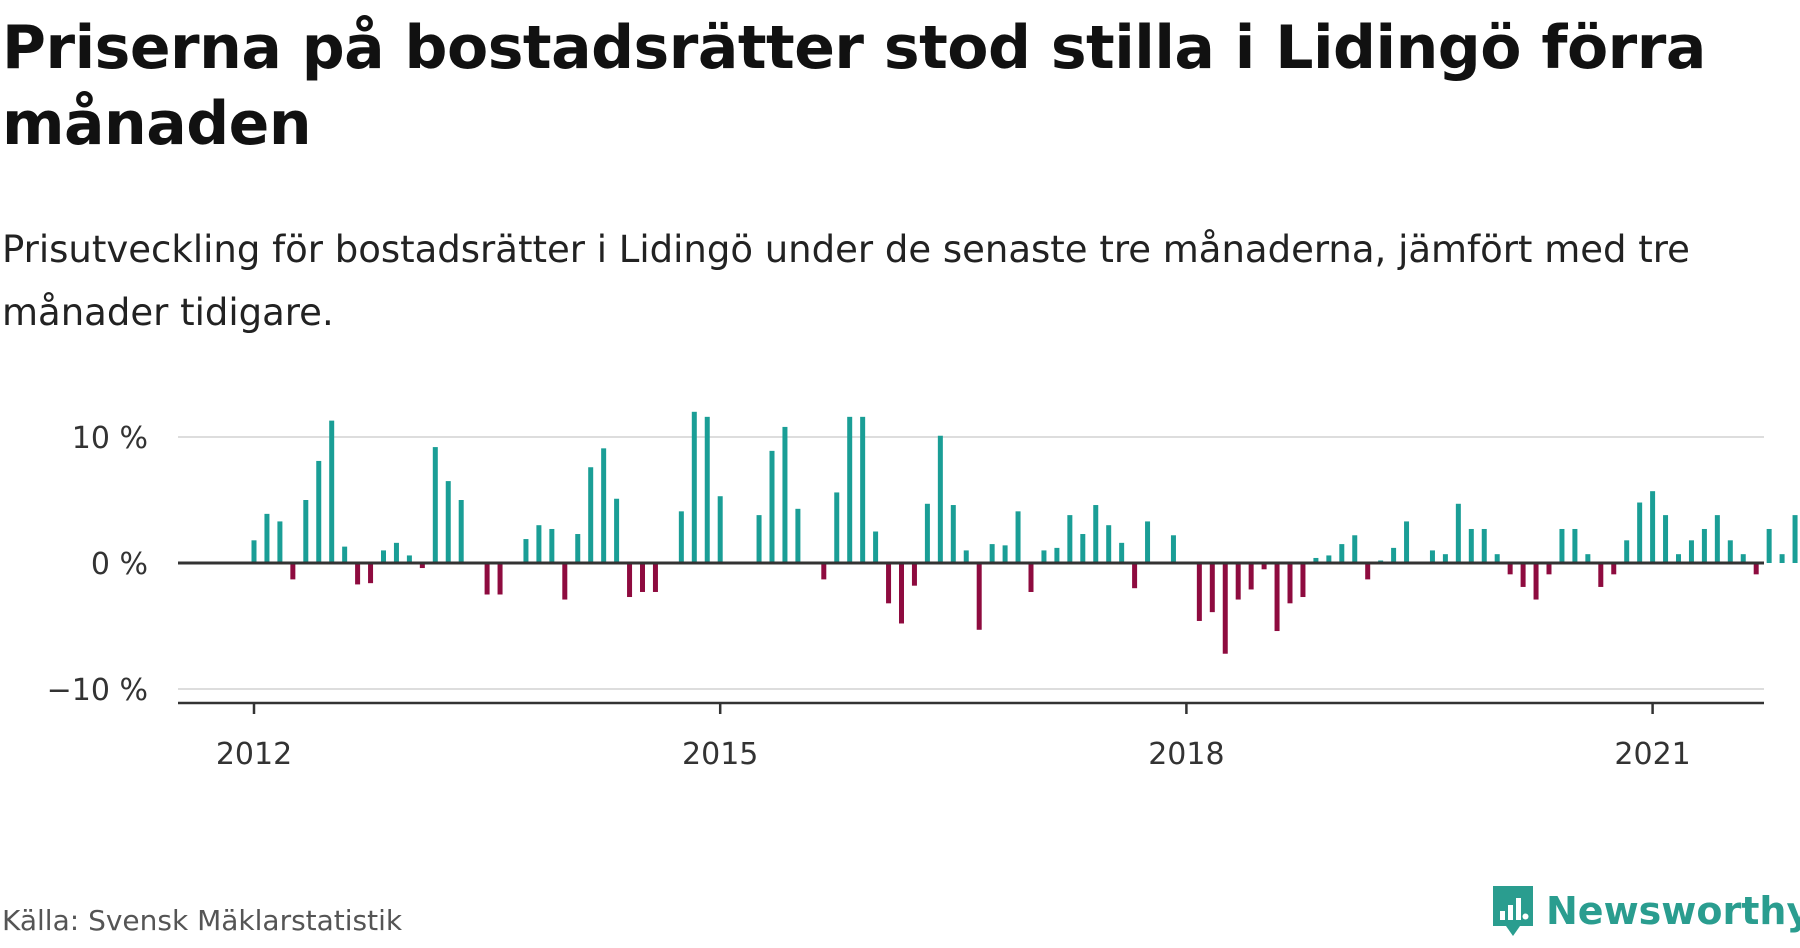 This screenshot has width=1800, height=948. I want to click on newsworthy-logo-text: Newsworthy, so click(1673, 911).